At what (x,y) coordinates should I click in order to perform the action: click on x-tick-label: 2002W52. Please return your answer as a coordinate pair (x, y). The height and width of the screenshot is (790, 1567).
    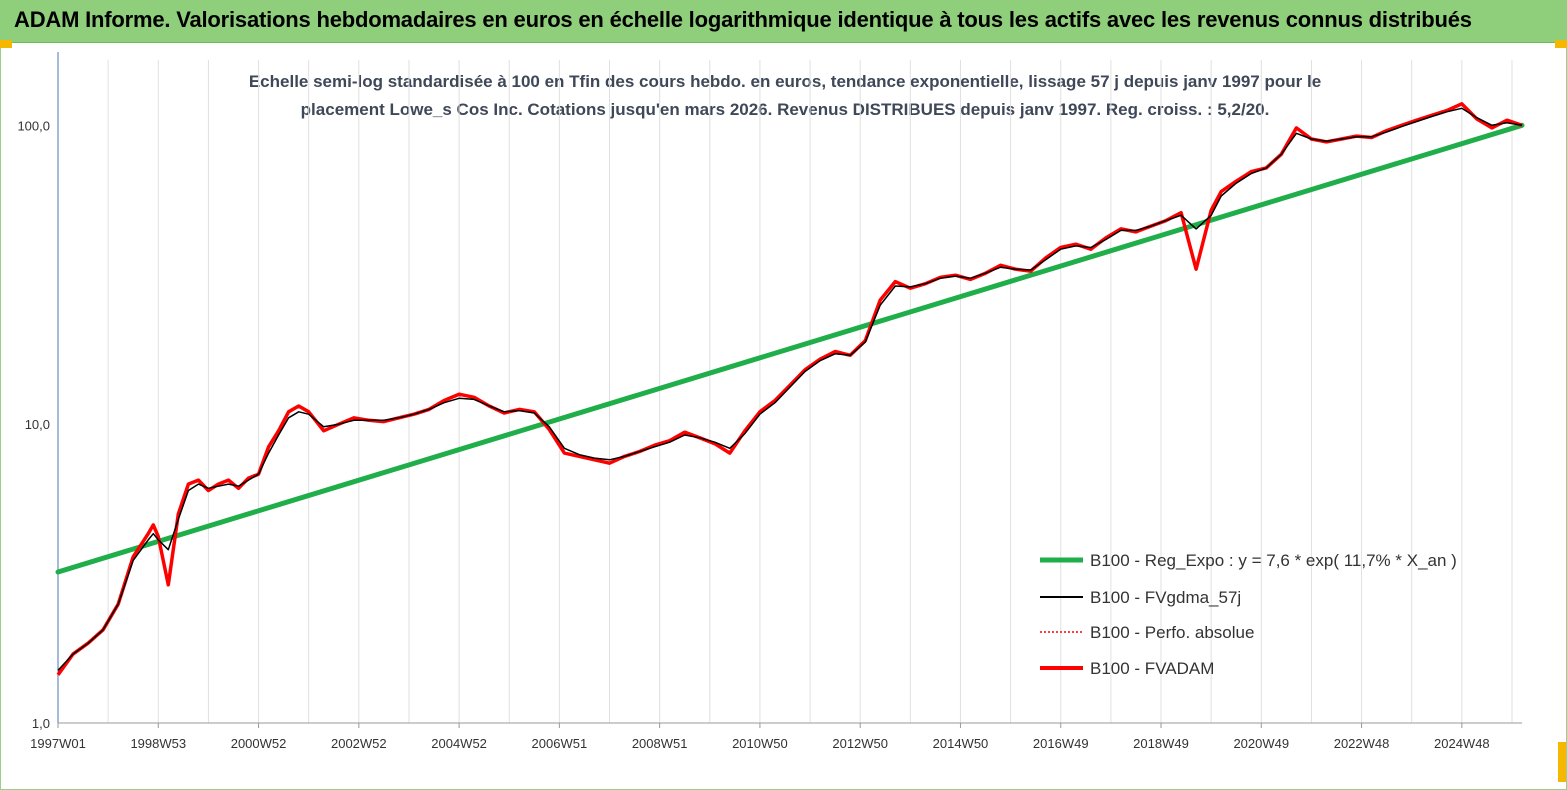
    Looking at the image, I should click on (359, 743).